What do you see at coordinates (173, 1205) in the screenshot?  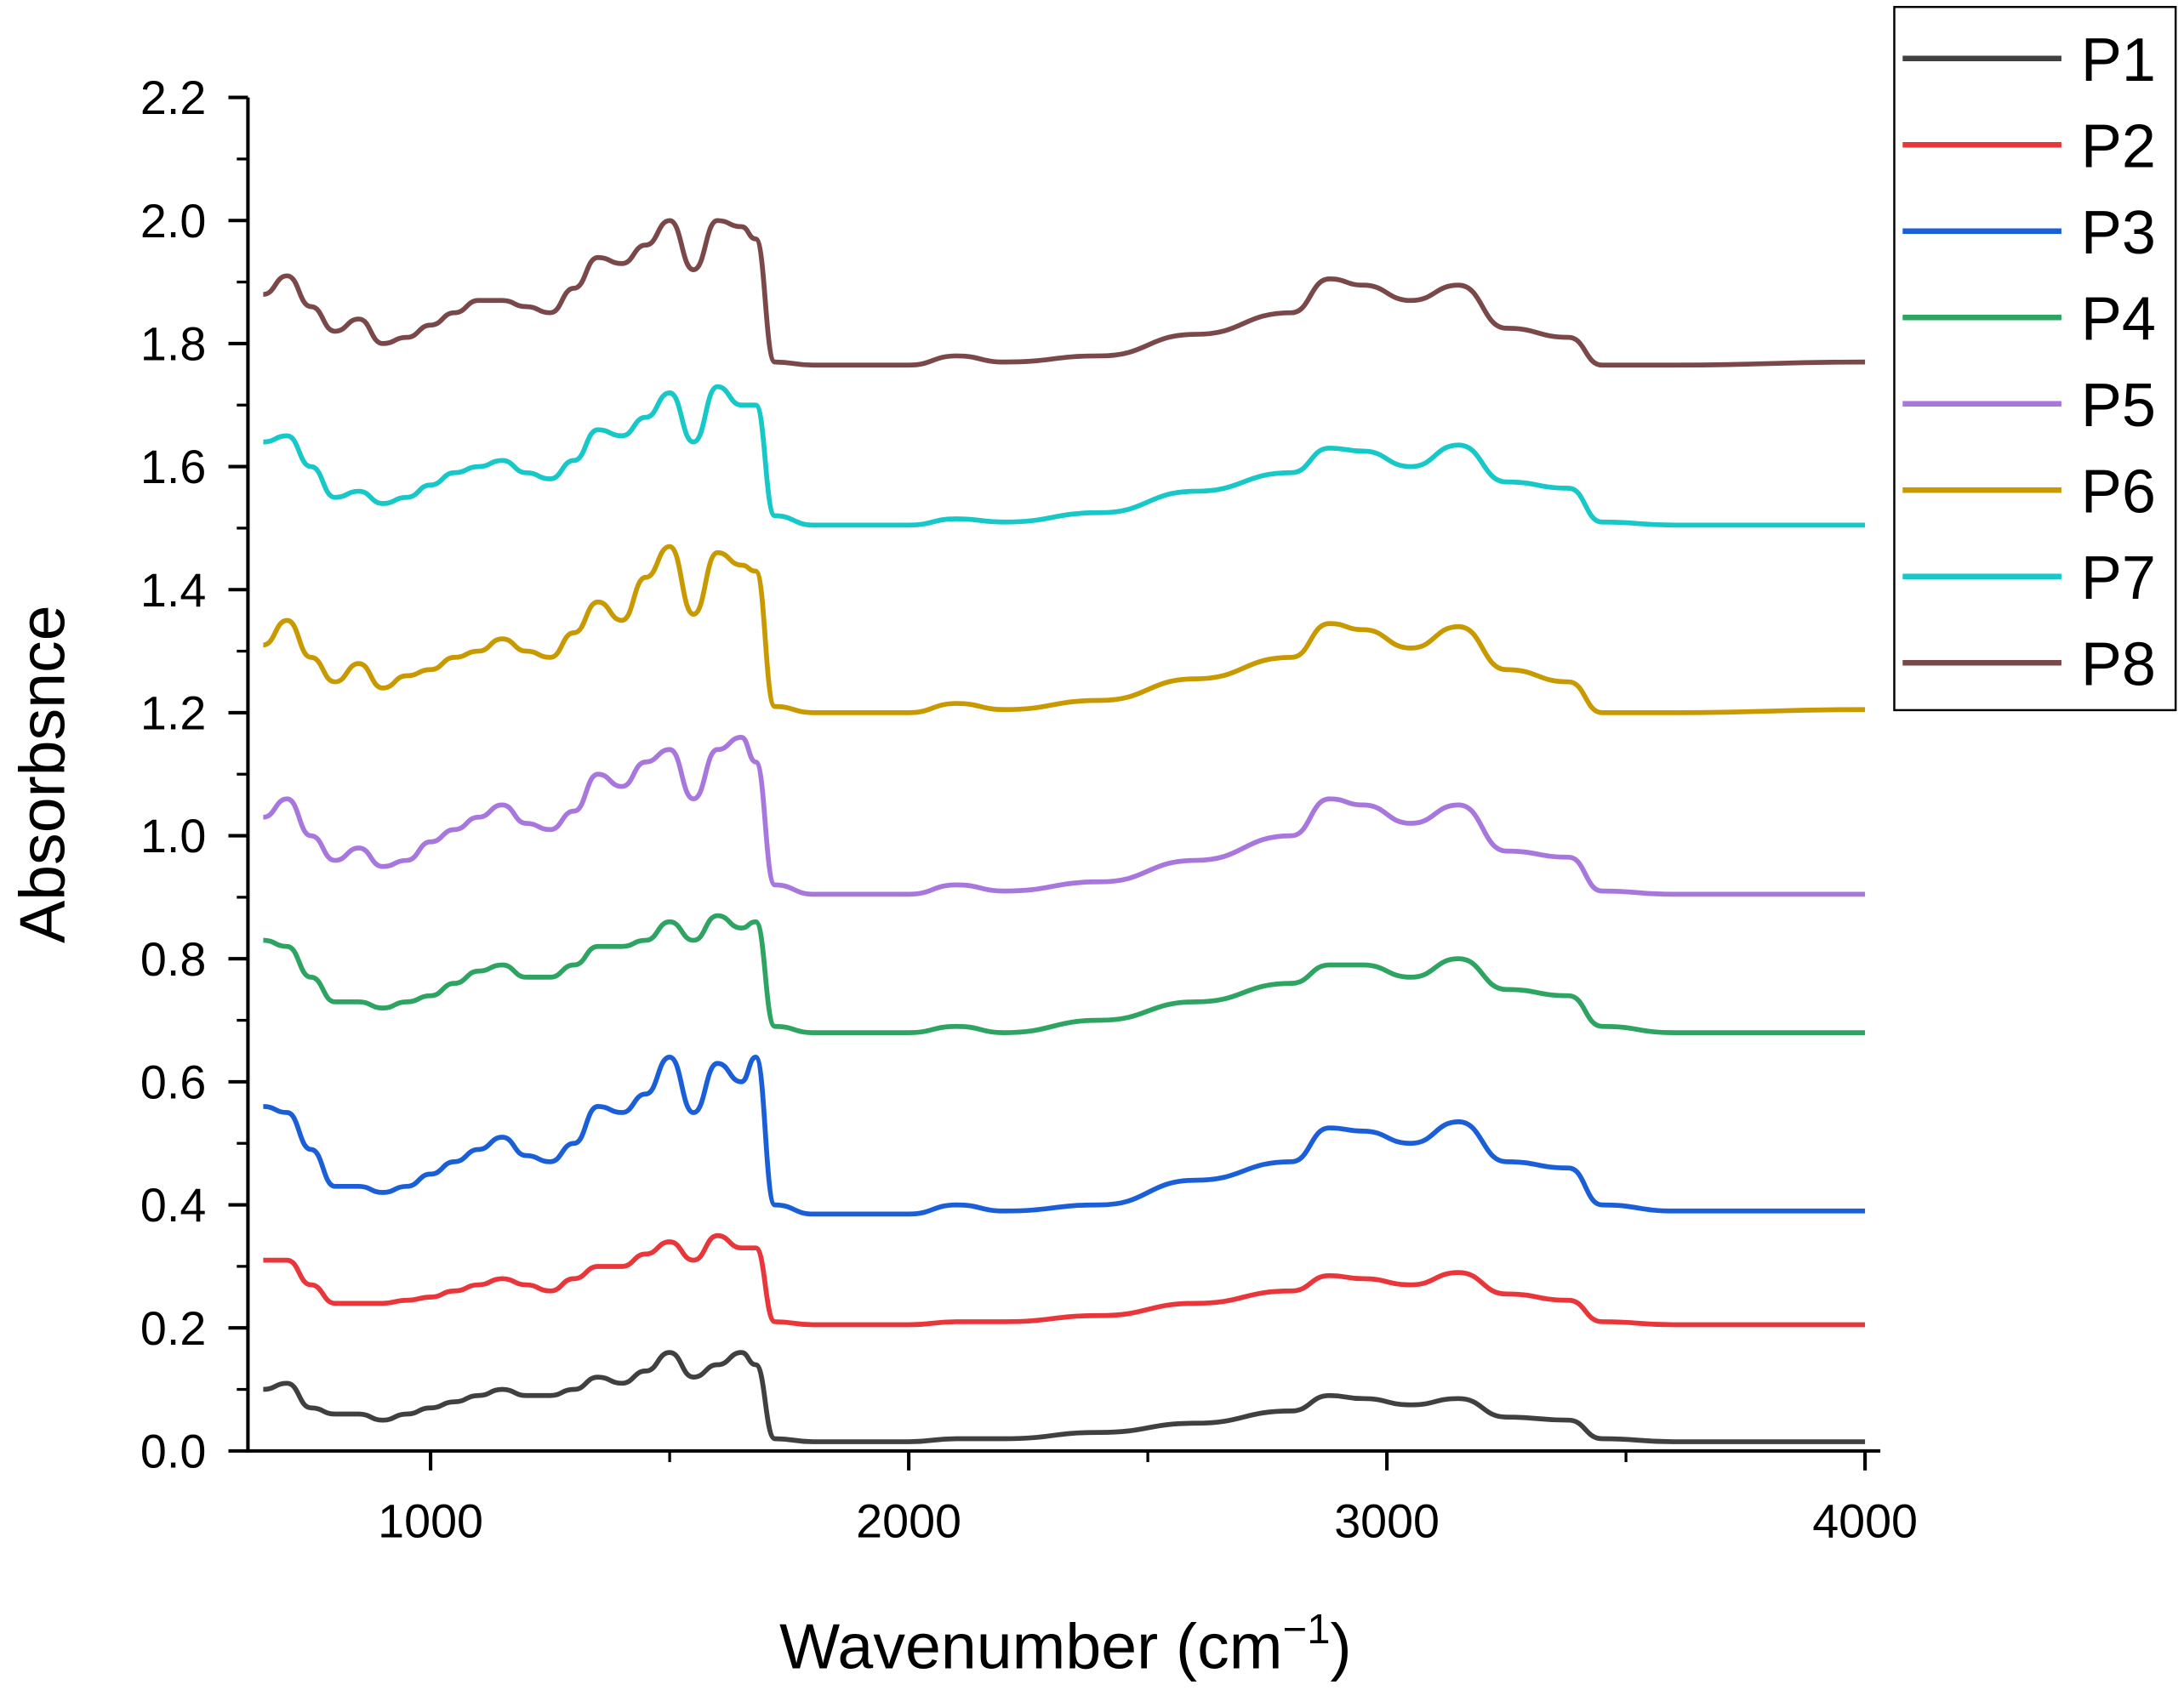 I see `y-tick-label: 0.4` at bounding box center [173, 1205].